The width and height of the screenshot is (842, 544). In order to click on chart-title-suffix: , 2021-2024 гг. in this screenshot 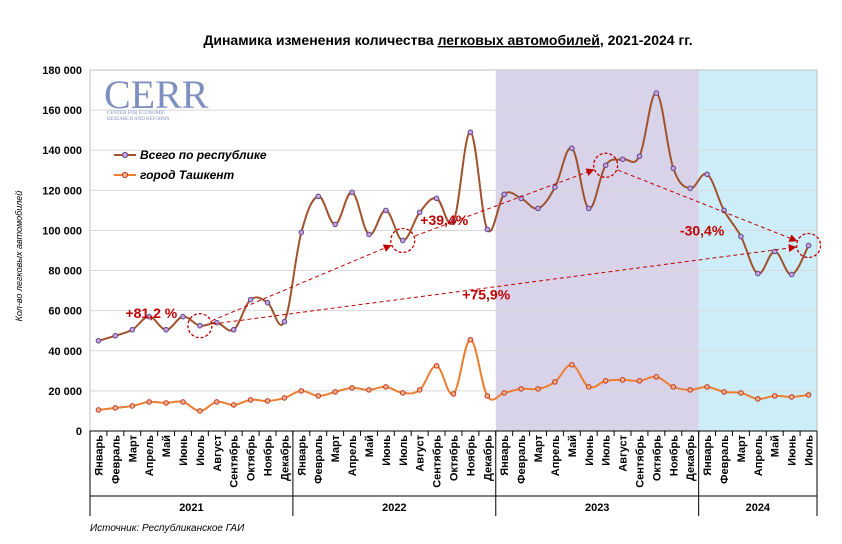, I will do `click(646, 40)`.